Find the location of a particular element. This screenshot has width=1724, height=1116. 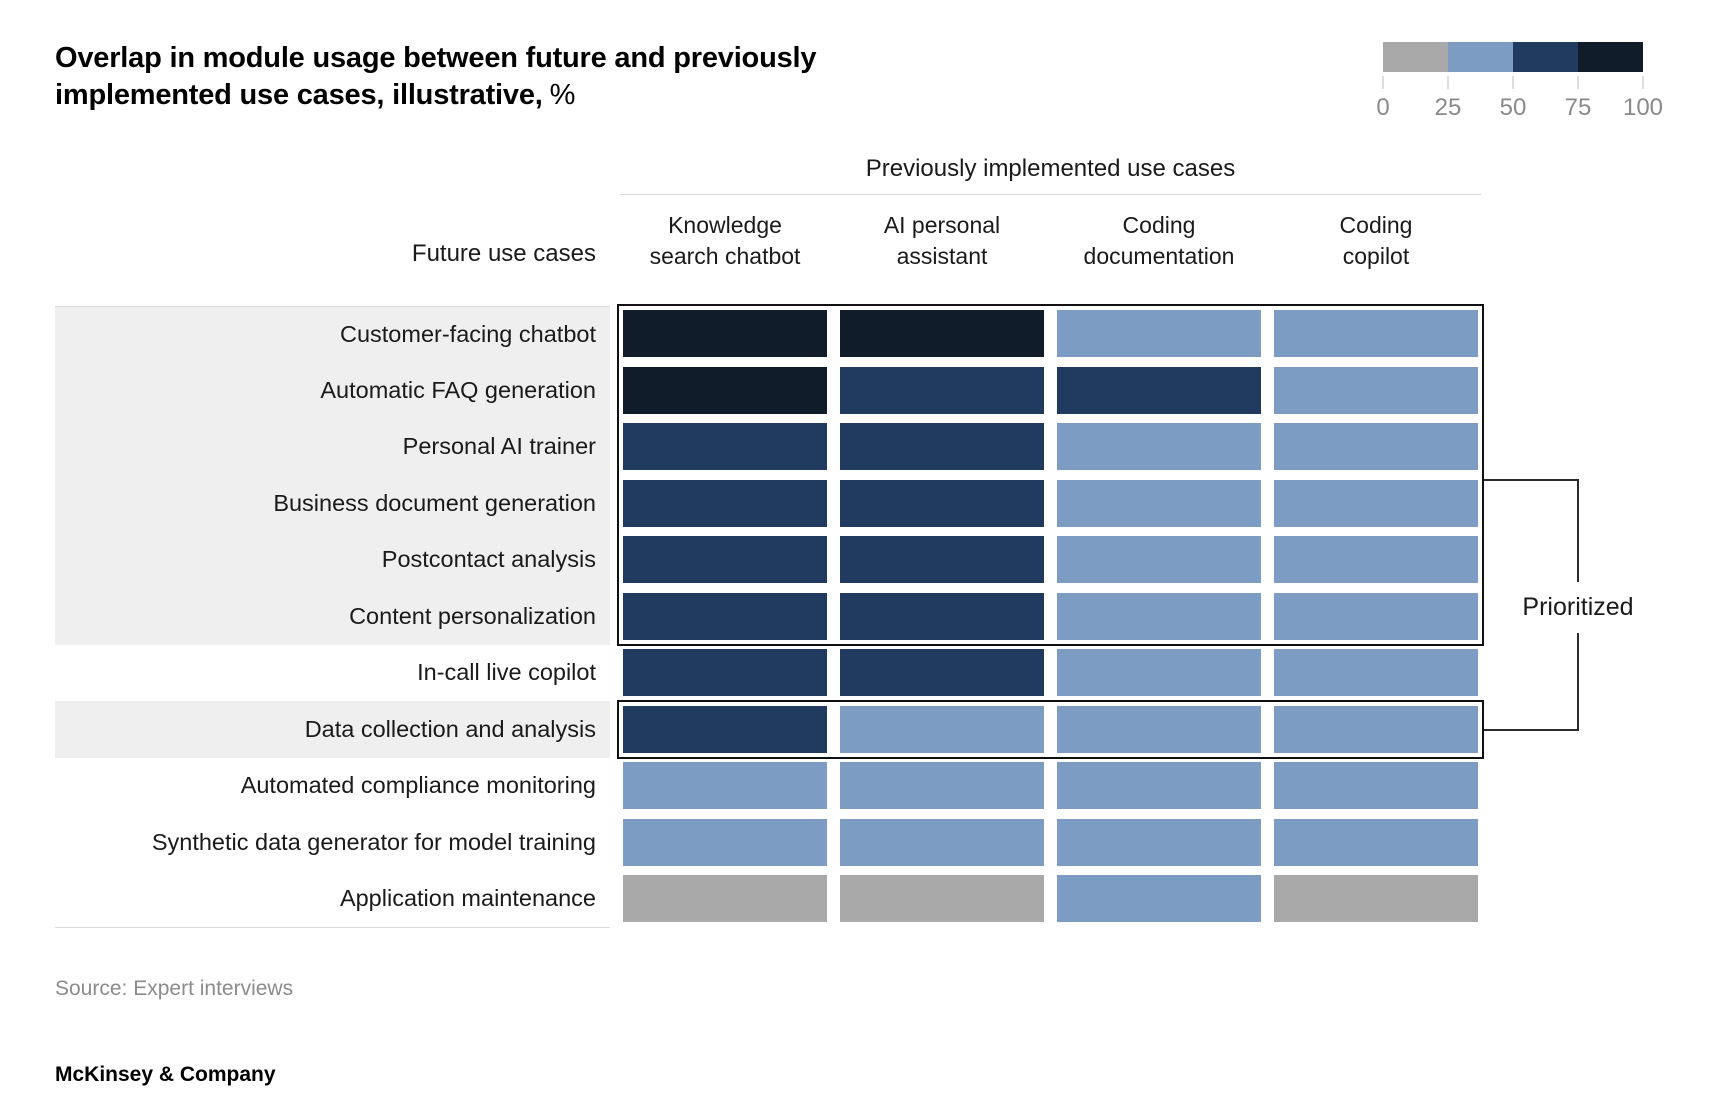

row-label: Customer-facing chatbot is located at coordinates (332, 334).